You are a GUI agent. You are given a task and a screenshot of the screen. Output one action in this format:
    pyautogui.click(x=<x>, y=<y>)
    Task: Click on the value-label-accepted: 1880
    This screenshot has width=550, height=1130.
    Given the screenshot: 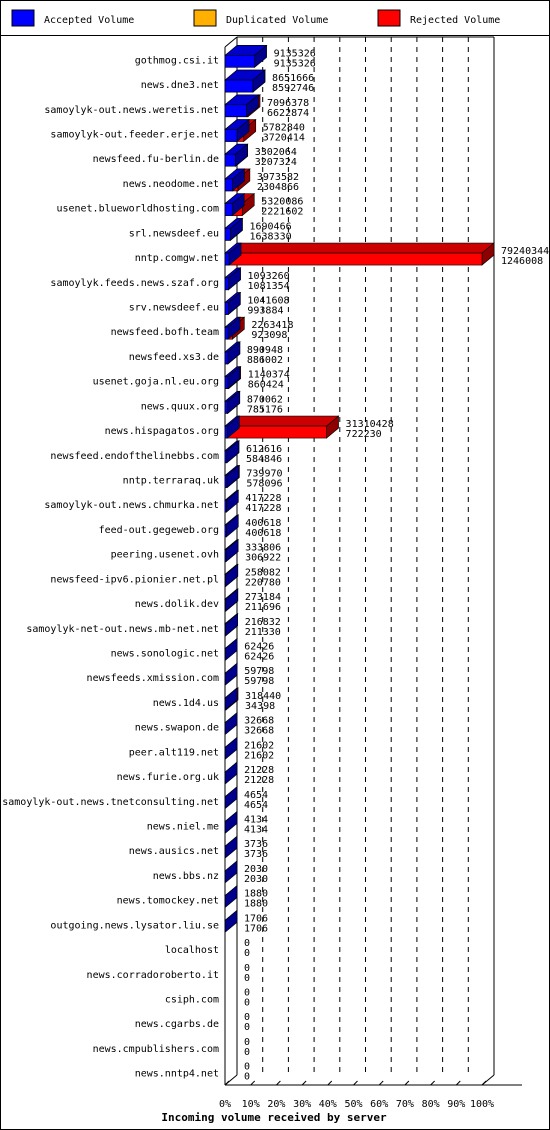 What is the action you would take?
    pyautogui.click(x=256, y=904)
    